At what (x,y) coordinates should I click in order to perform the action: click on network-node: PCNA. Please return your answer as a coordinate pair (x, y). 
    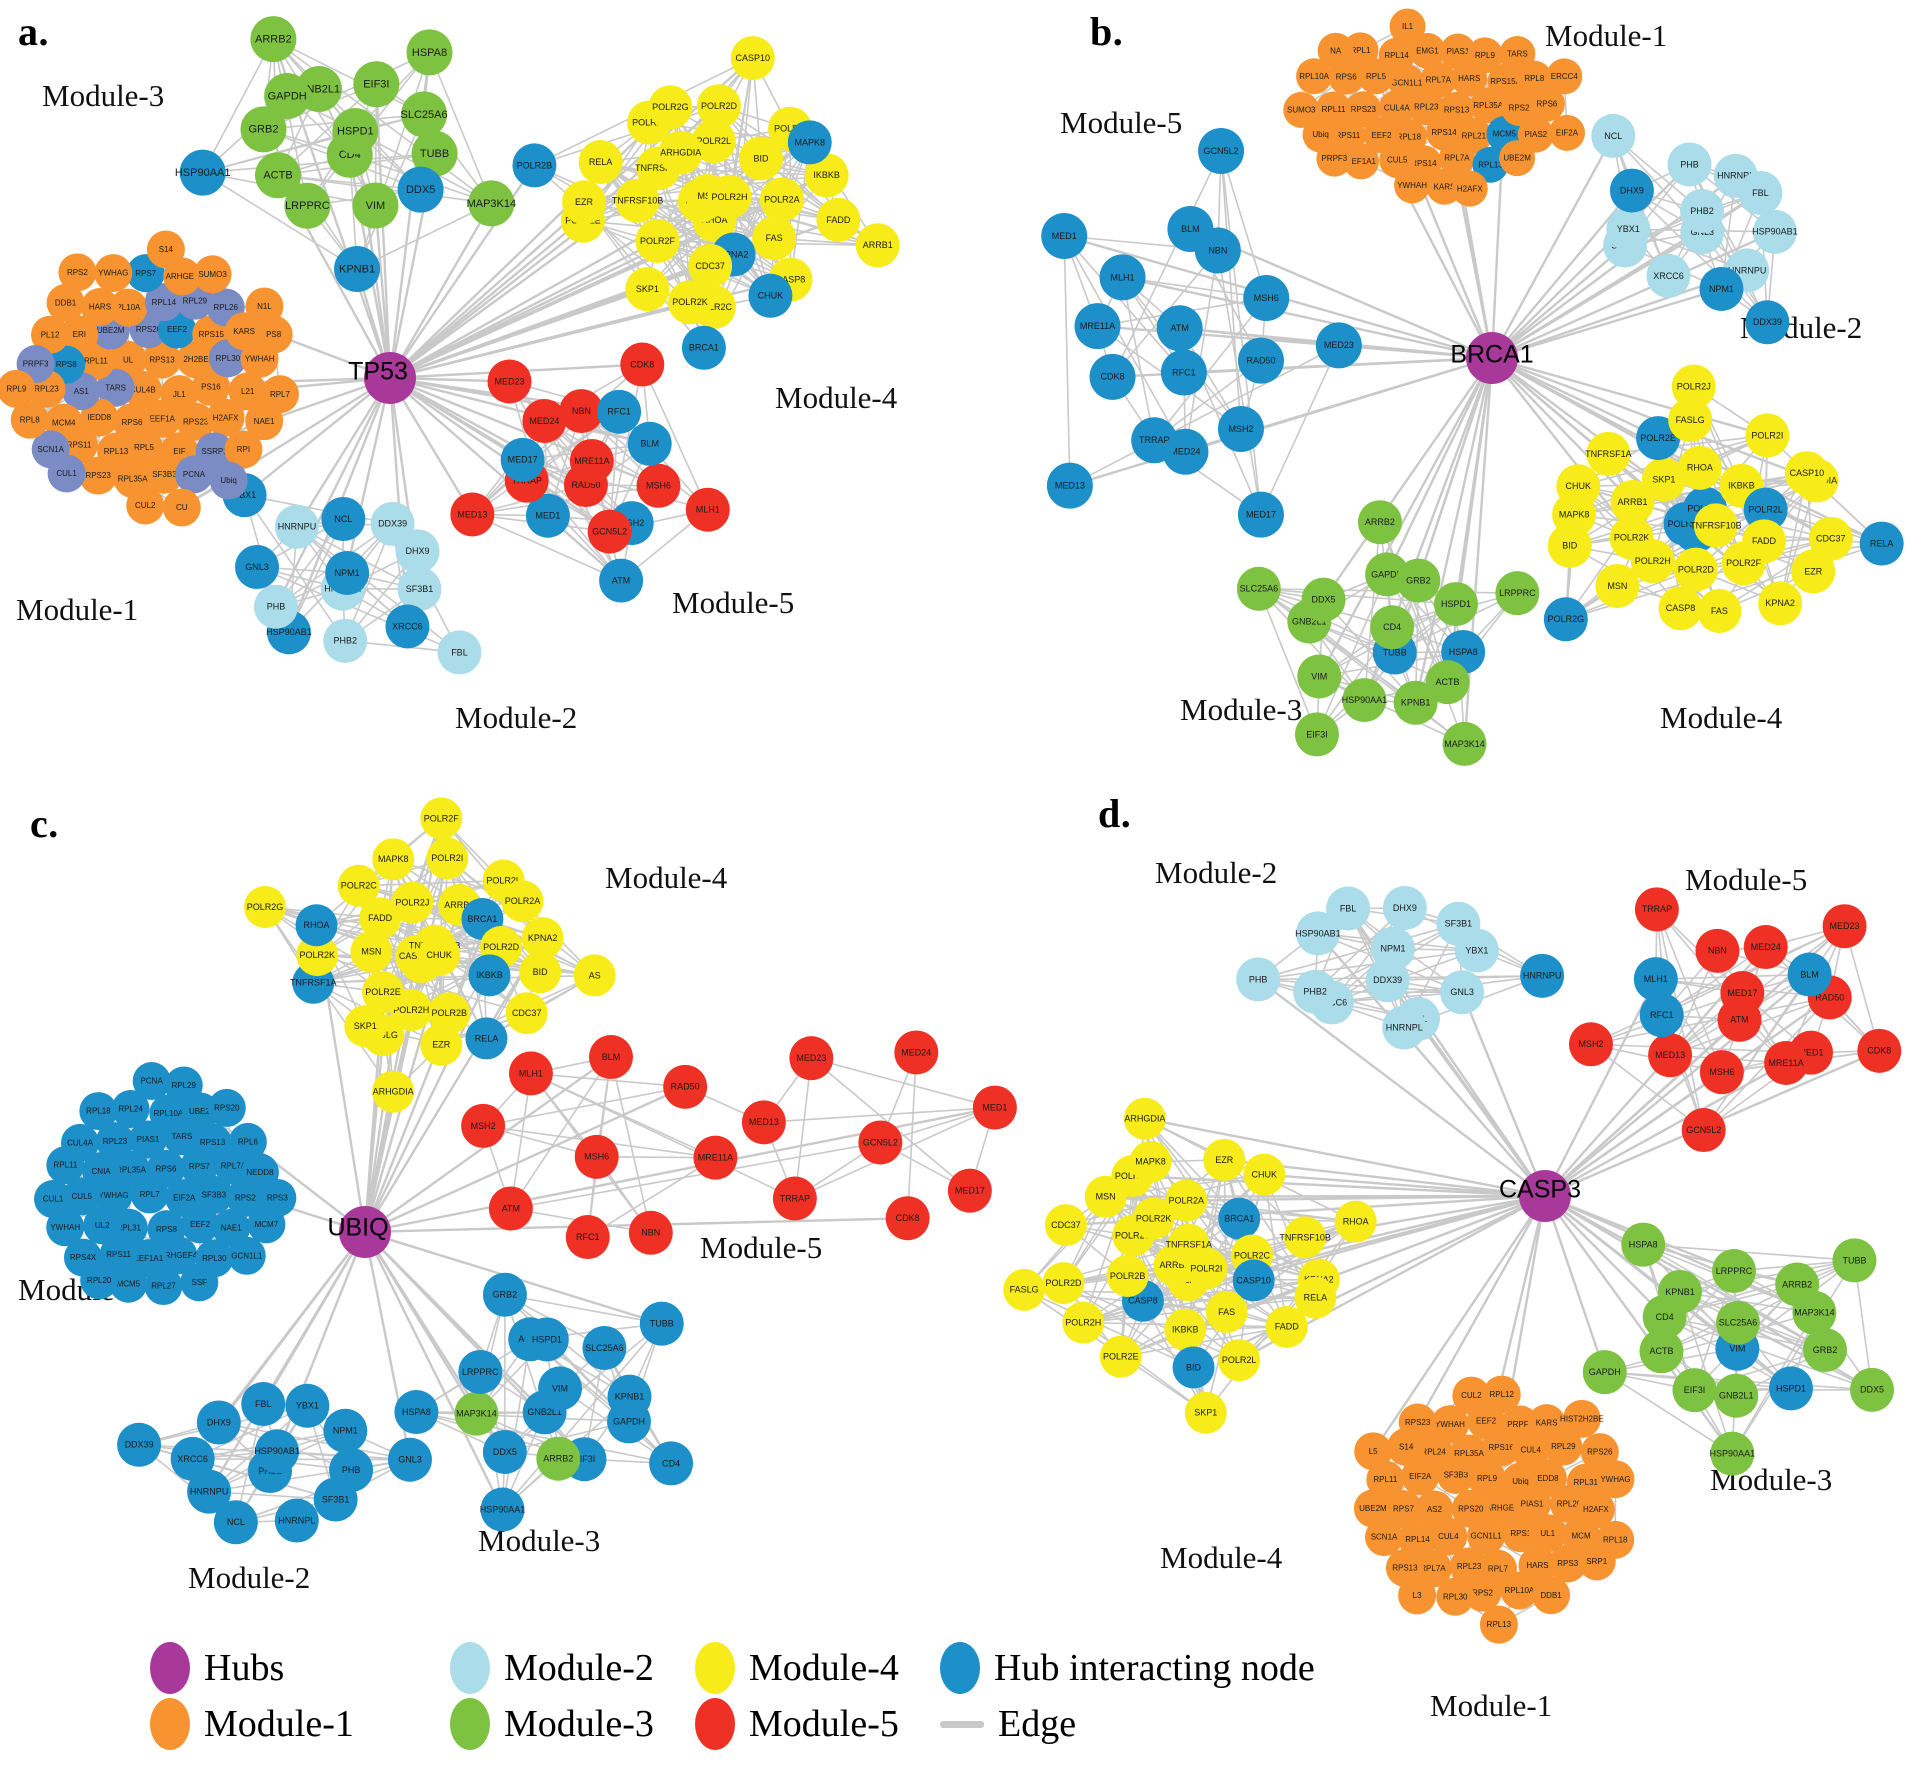
    Looking at the image, I should click on (193, 474).